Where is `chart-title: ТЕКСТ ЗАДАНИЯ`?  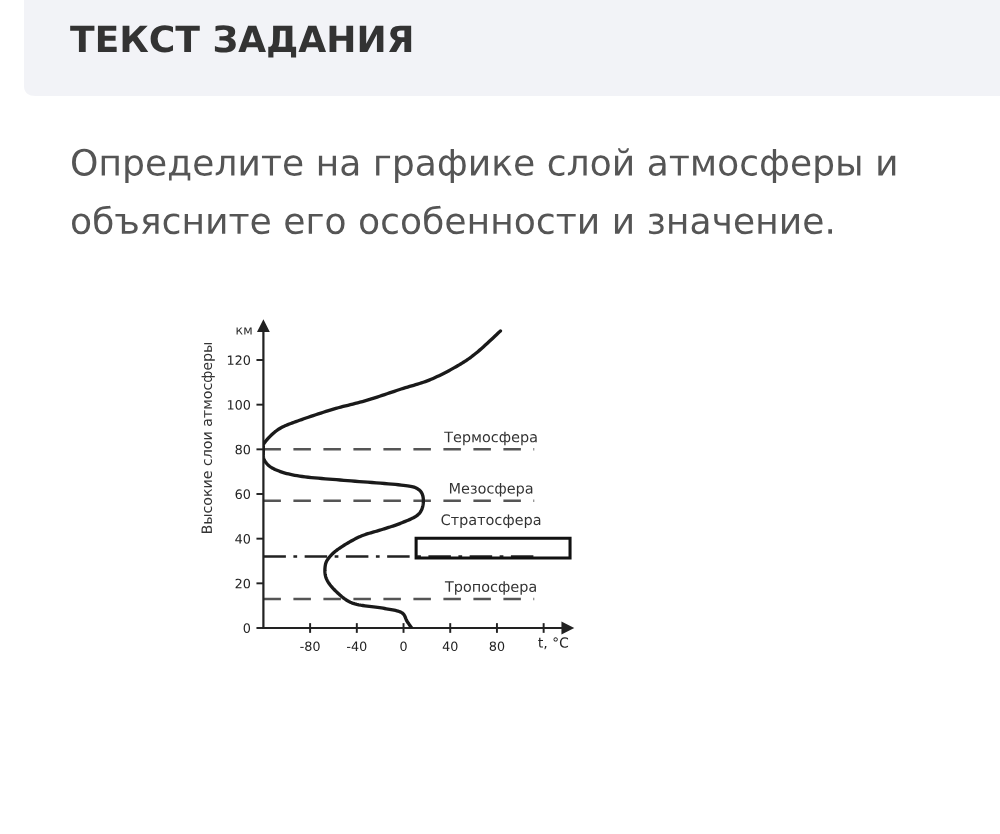 chart-title: ТЕКСТ ЗАДАНИЯ is located at coordinates (241, 41).